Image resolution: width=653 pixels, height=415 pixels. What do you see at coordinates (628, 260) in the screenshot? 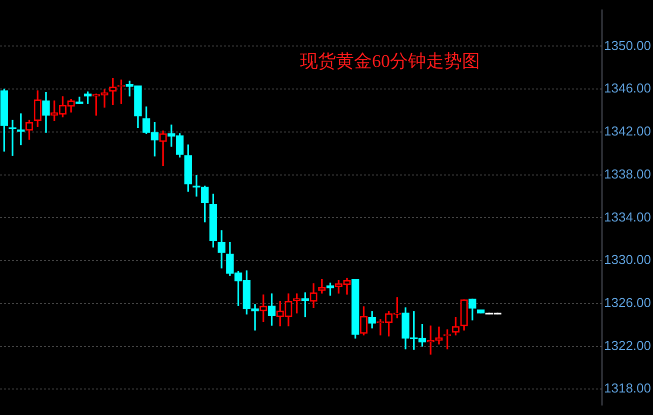
I see `y-tick-label: 1330.00` at bounding box center [628, 260].